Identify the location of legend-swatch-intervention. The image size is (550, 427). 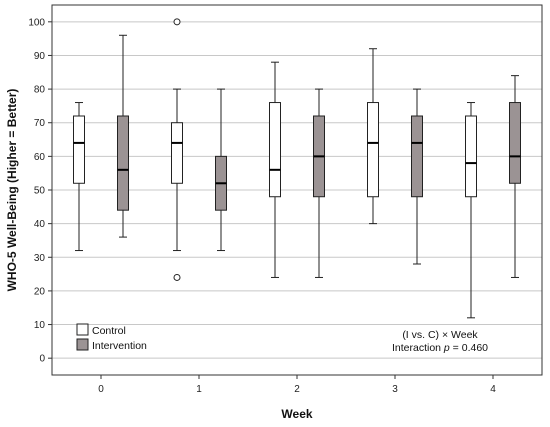
(82, 344).